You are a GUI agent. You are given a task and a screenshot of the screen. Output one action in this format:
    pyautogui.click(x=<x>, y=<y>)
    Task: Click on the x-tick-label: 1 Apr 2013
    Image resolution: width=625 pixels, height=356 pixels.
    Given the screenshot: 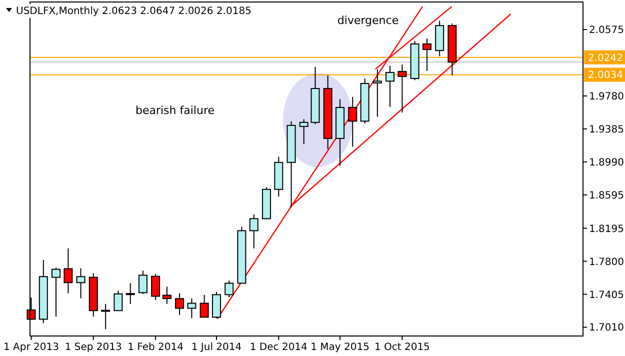 What is the action you would take?
    pyautogui.click(x=31, y=347)
    